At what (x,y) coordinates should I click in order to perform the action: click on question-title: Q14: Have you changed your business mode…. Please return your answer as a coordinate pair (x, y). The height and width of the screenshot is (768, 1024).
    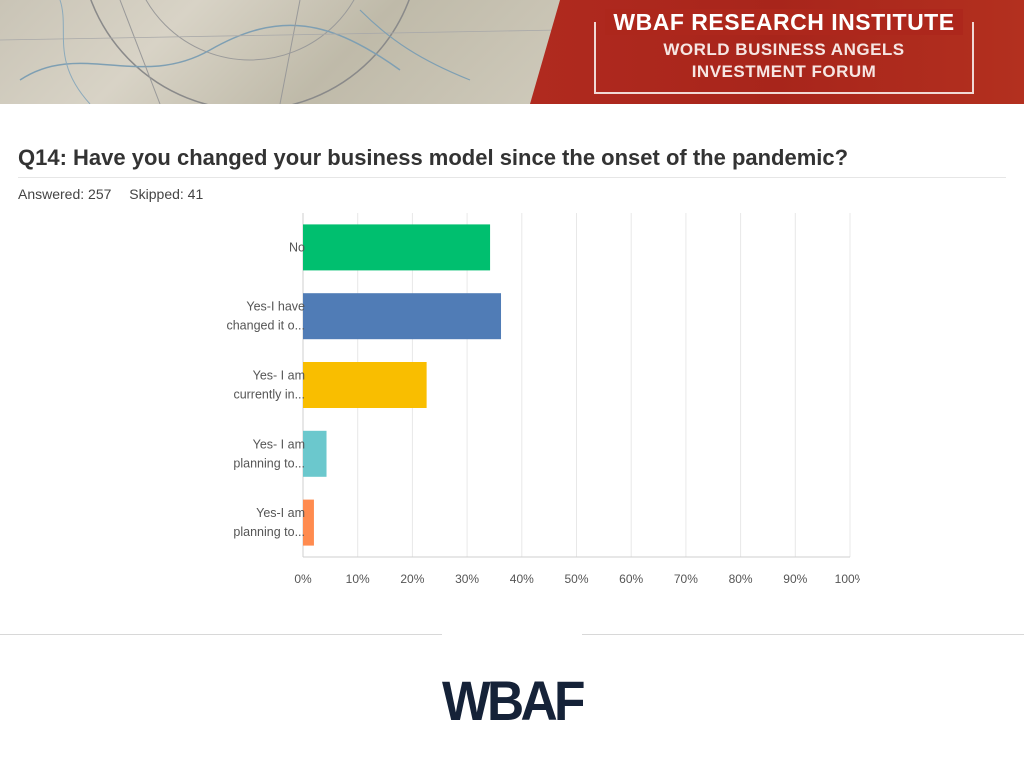
    Looking at the image, I should click on (433, 157).